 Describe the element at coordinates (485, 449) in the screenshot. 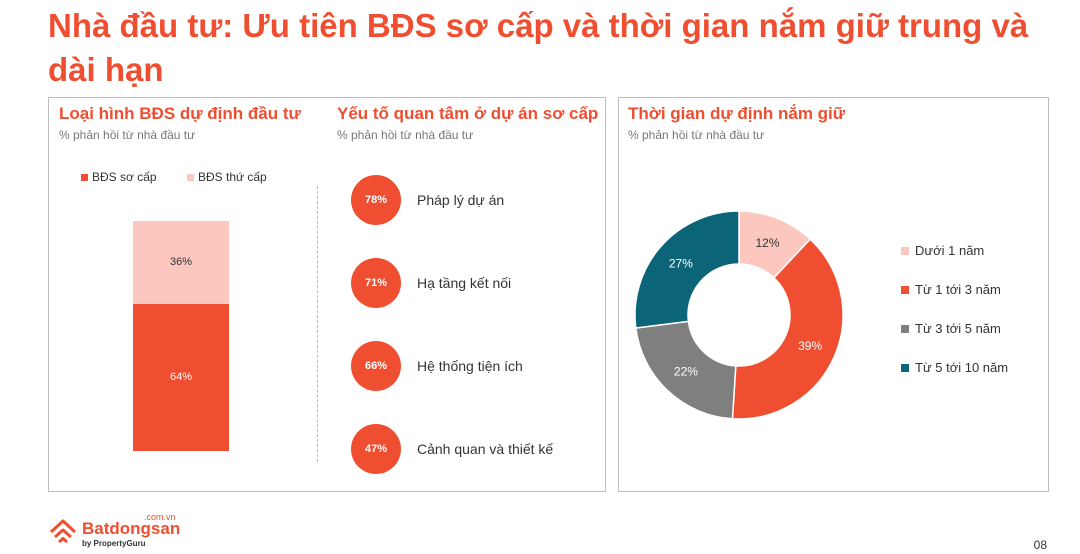

I see `factor-label: Cảnh quan và thiết kế` at that location.